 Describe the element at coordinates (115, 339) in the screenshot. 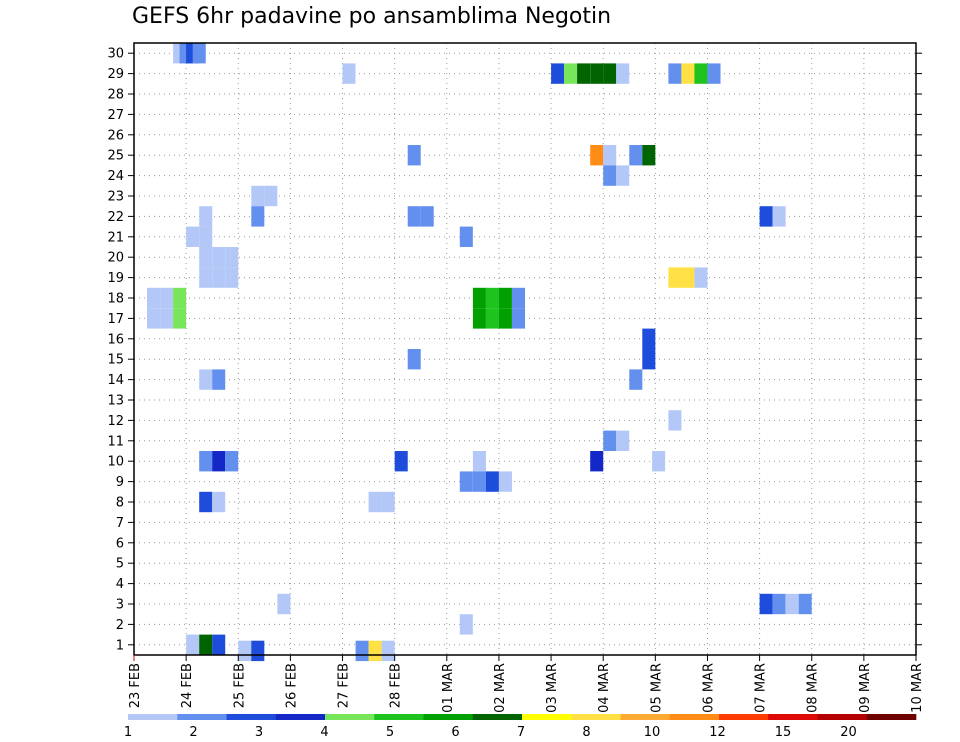

I see `y-tick-label: 16` at that location.